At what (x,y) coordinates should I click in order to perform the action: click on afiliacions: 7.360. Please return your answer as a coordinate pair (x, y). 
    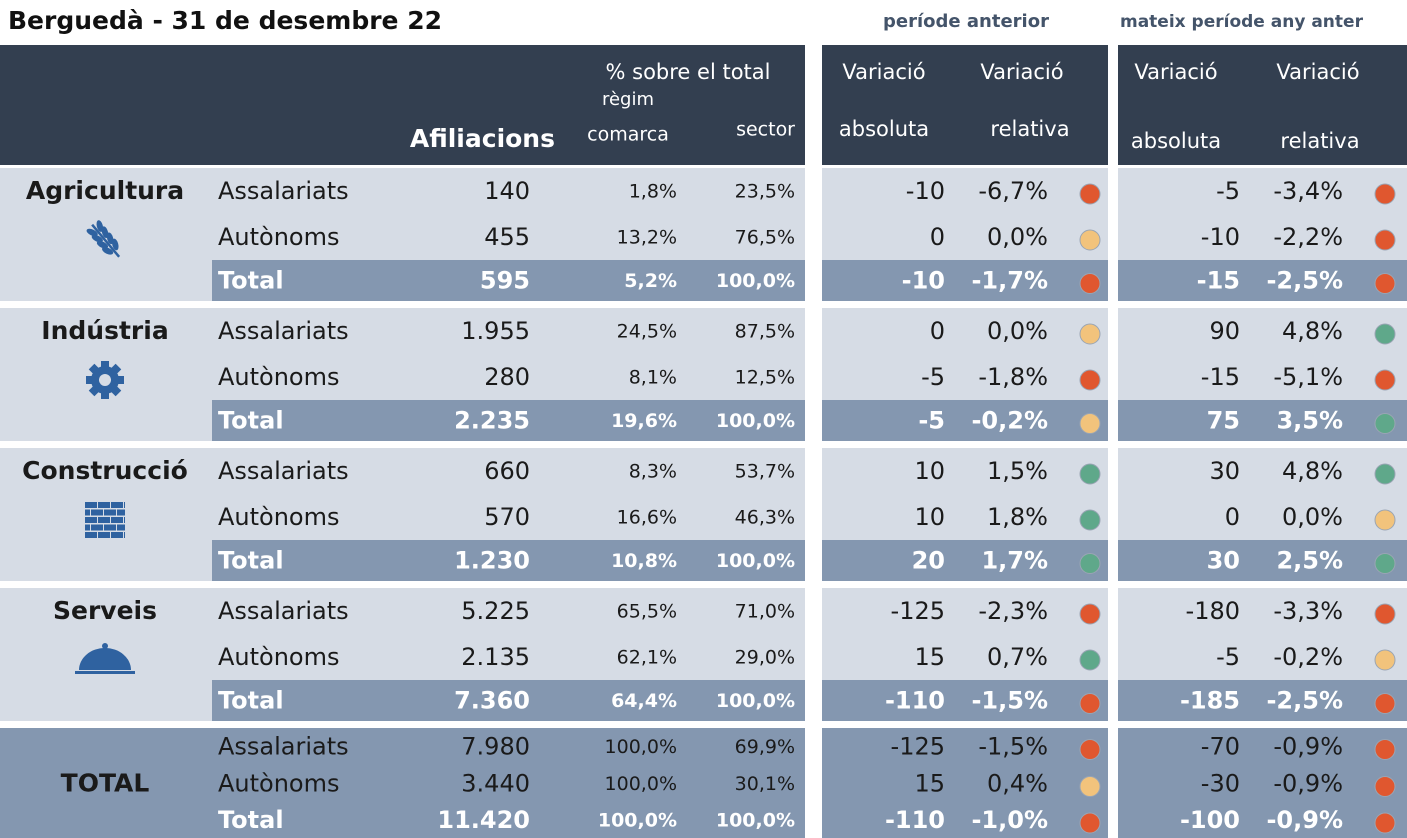
    Looking at the image, I should click on (492, 701).